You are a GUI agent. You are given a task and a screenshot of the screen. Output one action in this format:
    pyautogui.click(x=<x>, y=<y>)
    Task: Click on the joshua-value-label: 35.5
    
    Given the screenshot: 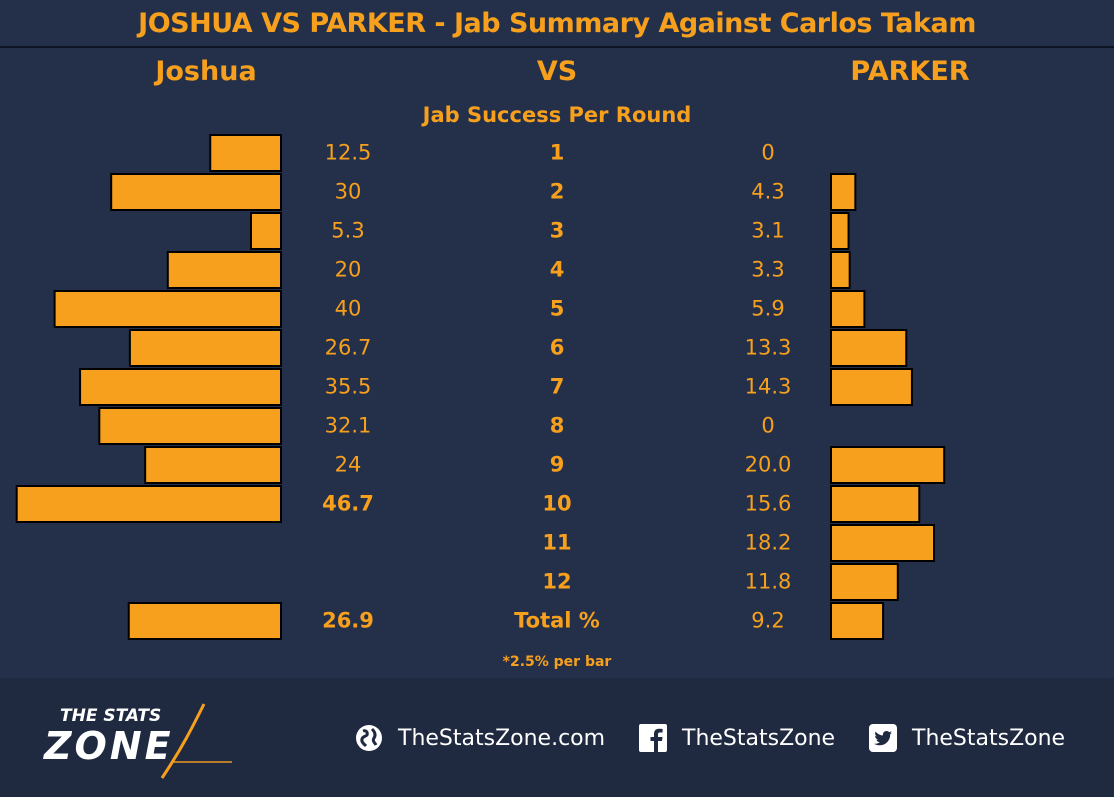 What is the action you would take?
    pyautogui.click(x=348, y=387)
    